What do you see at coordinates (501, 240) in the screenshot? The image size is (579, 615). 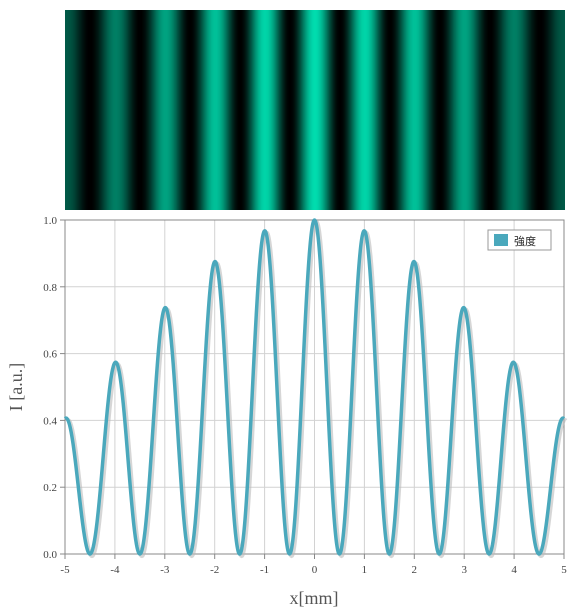 I see `legend-swatch` at bounding box center [501, 240].